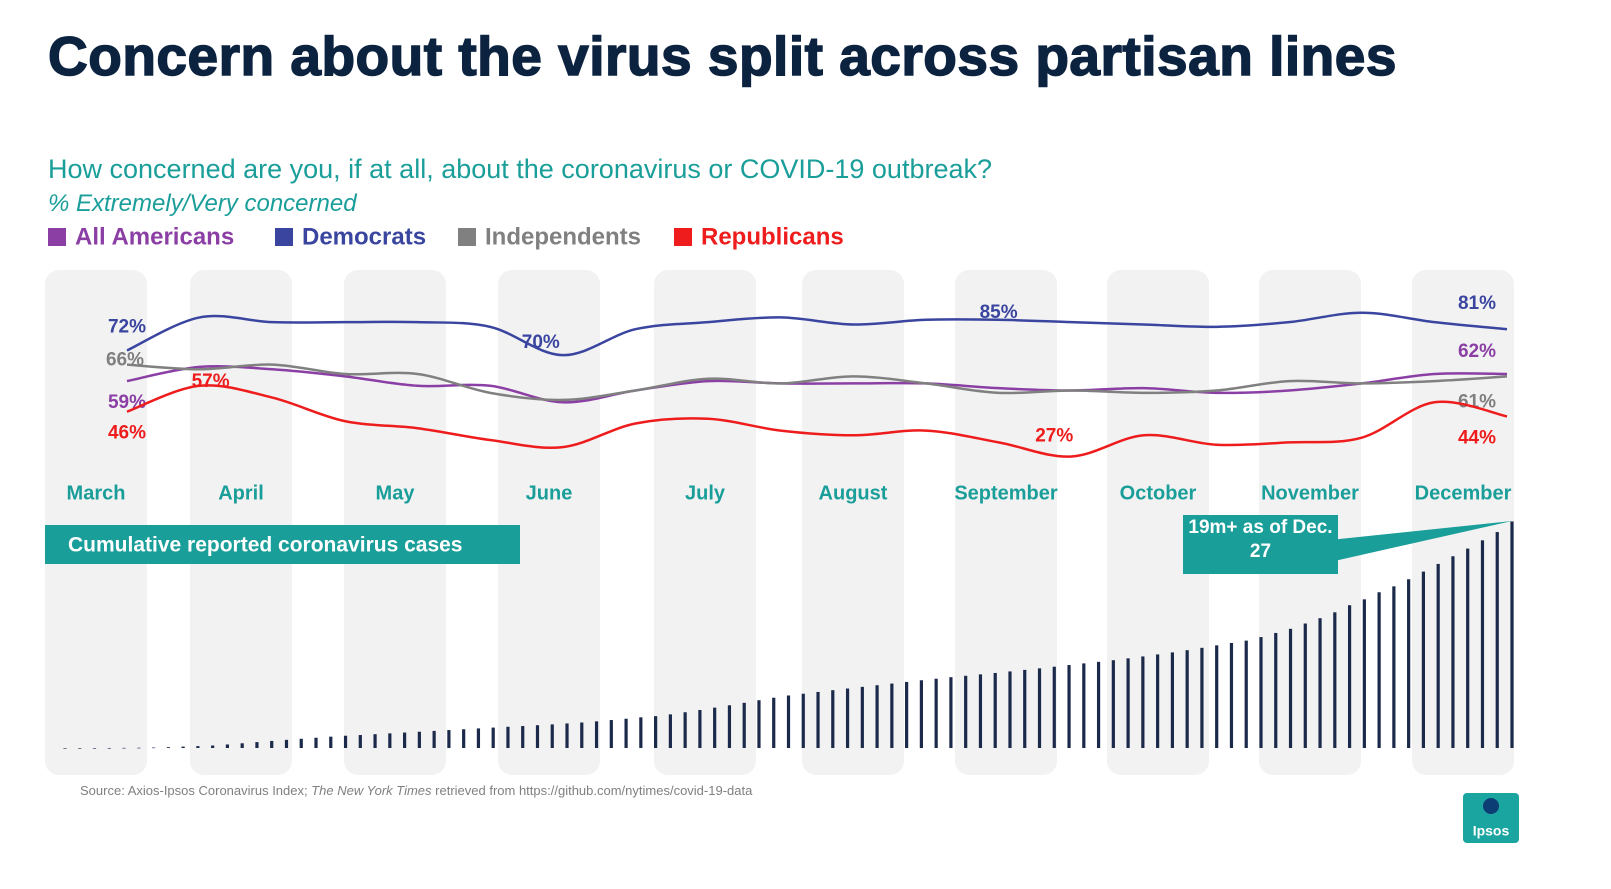 This screenshot has width=1611, height=889. Describe the element at coordinates (265, 545) in the screenshot. I see `bar-chart-title: Cumulative reported coronavirus cases` at that location.